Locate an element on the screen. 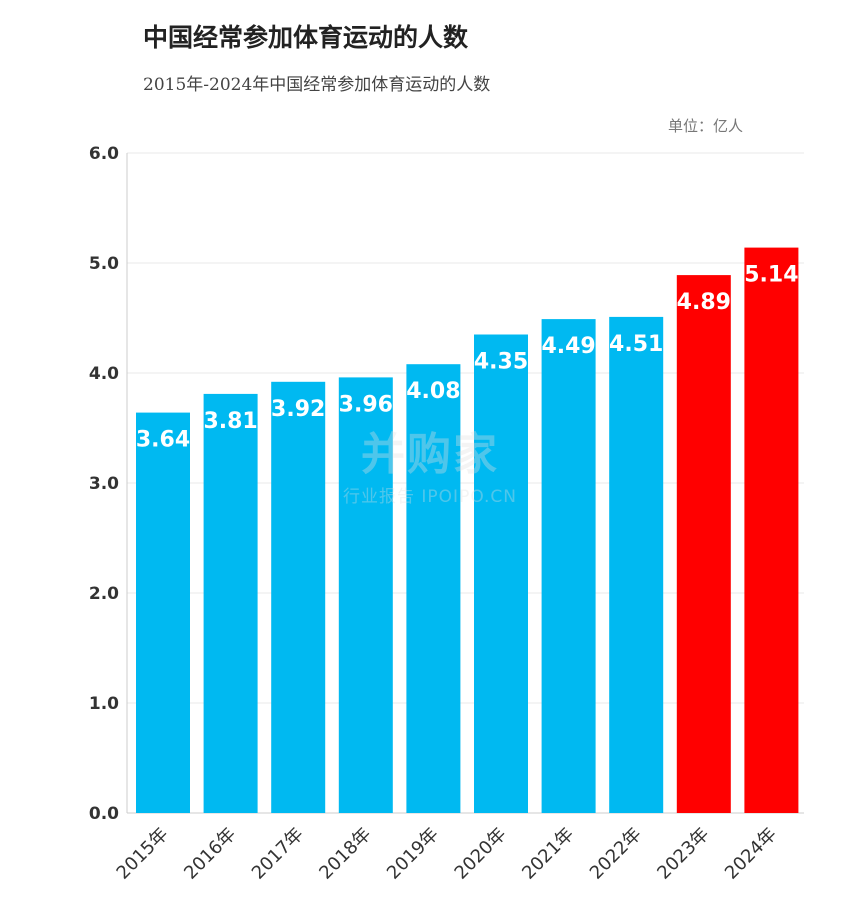 The width and height of the screenshot is (855, 920). x-tick-label: 2023年 is located at coordinates (683, 854).